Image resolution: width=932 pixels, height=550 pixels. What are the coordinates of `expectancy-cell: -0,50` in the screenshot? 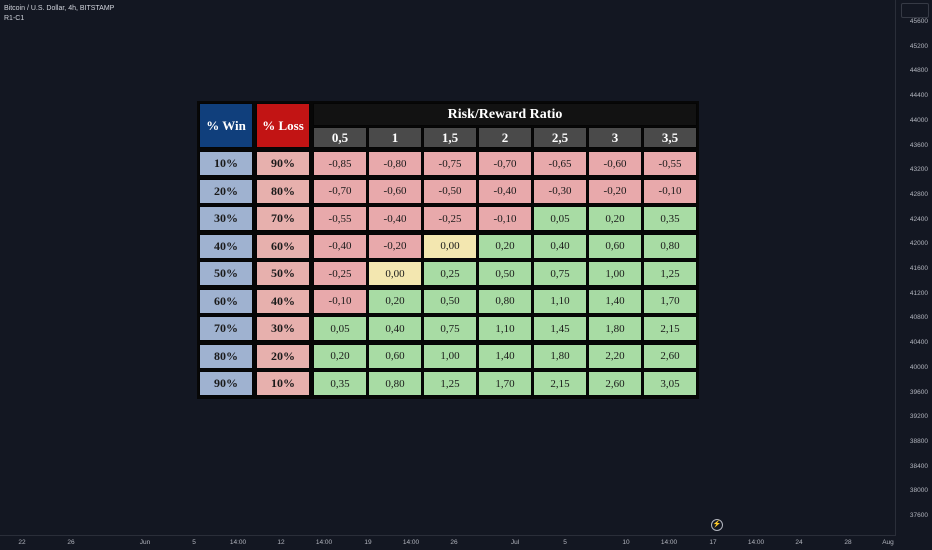 It's located at (450, 191).